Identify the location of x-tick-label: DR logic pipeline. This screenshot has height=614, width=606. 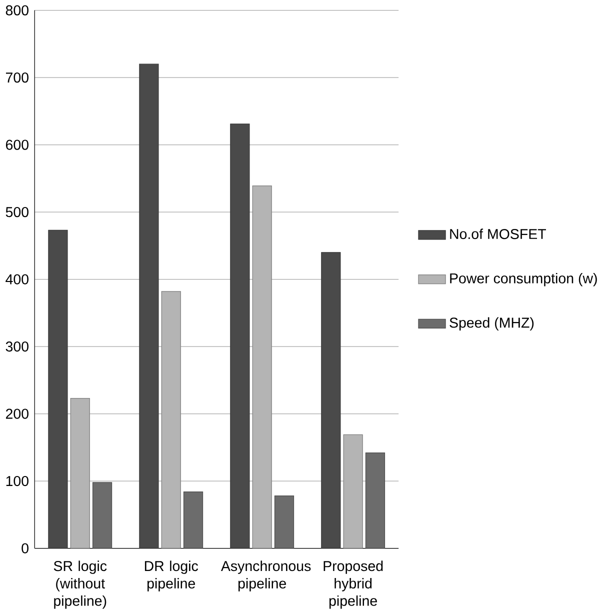
(171, 576).